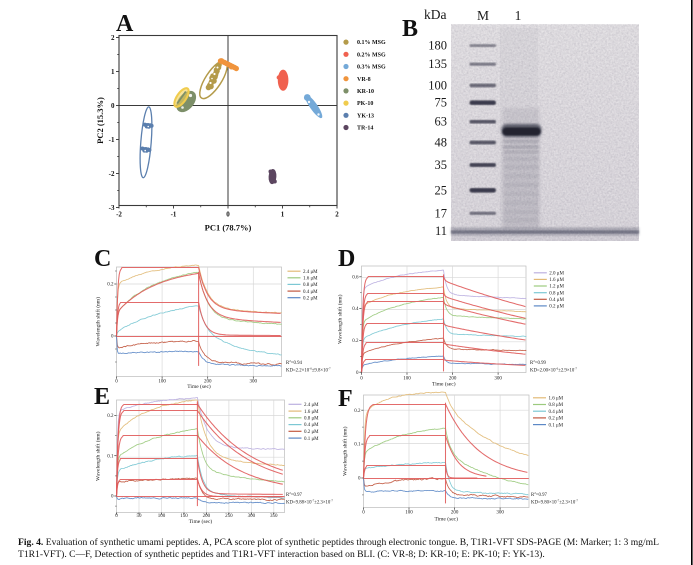 This screenshot has width=693, height=565. Describe the element at coordinates (437, 46) in the screenshot. I see `svg-text: 180` at that location.